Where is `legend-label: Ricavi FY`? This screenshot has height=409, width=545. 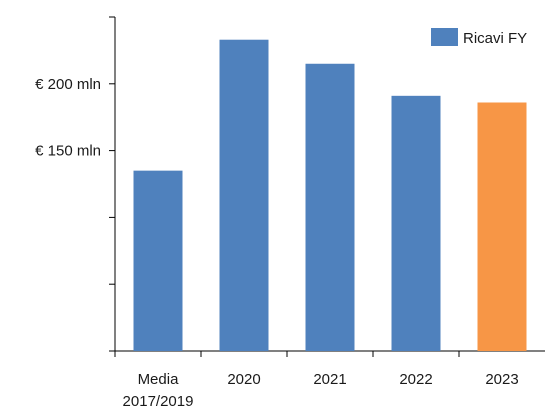
legend-label: Ricavi FY is located at coordinates (495, 38).